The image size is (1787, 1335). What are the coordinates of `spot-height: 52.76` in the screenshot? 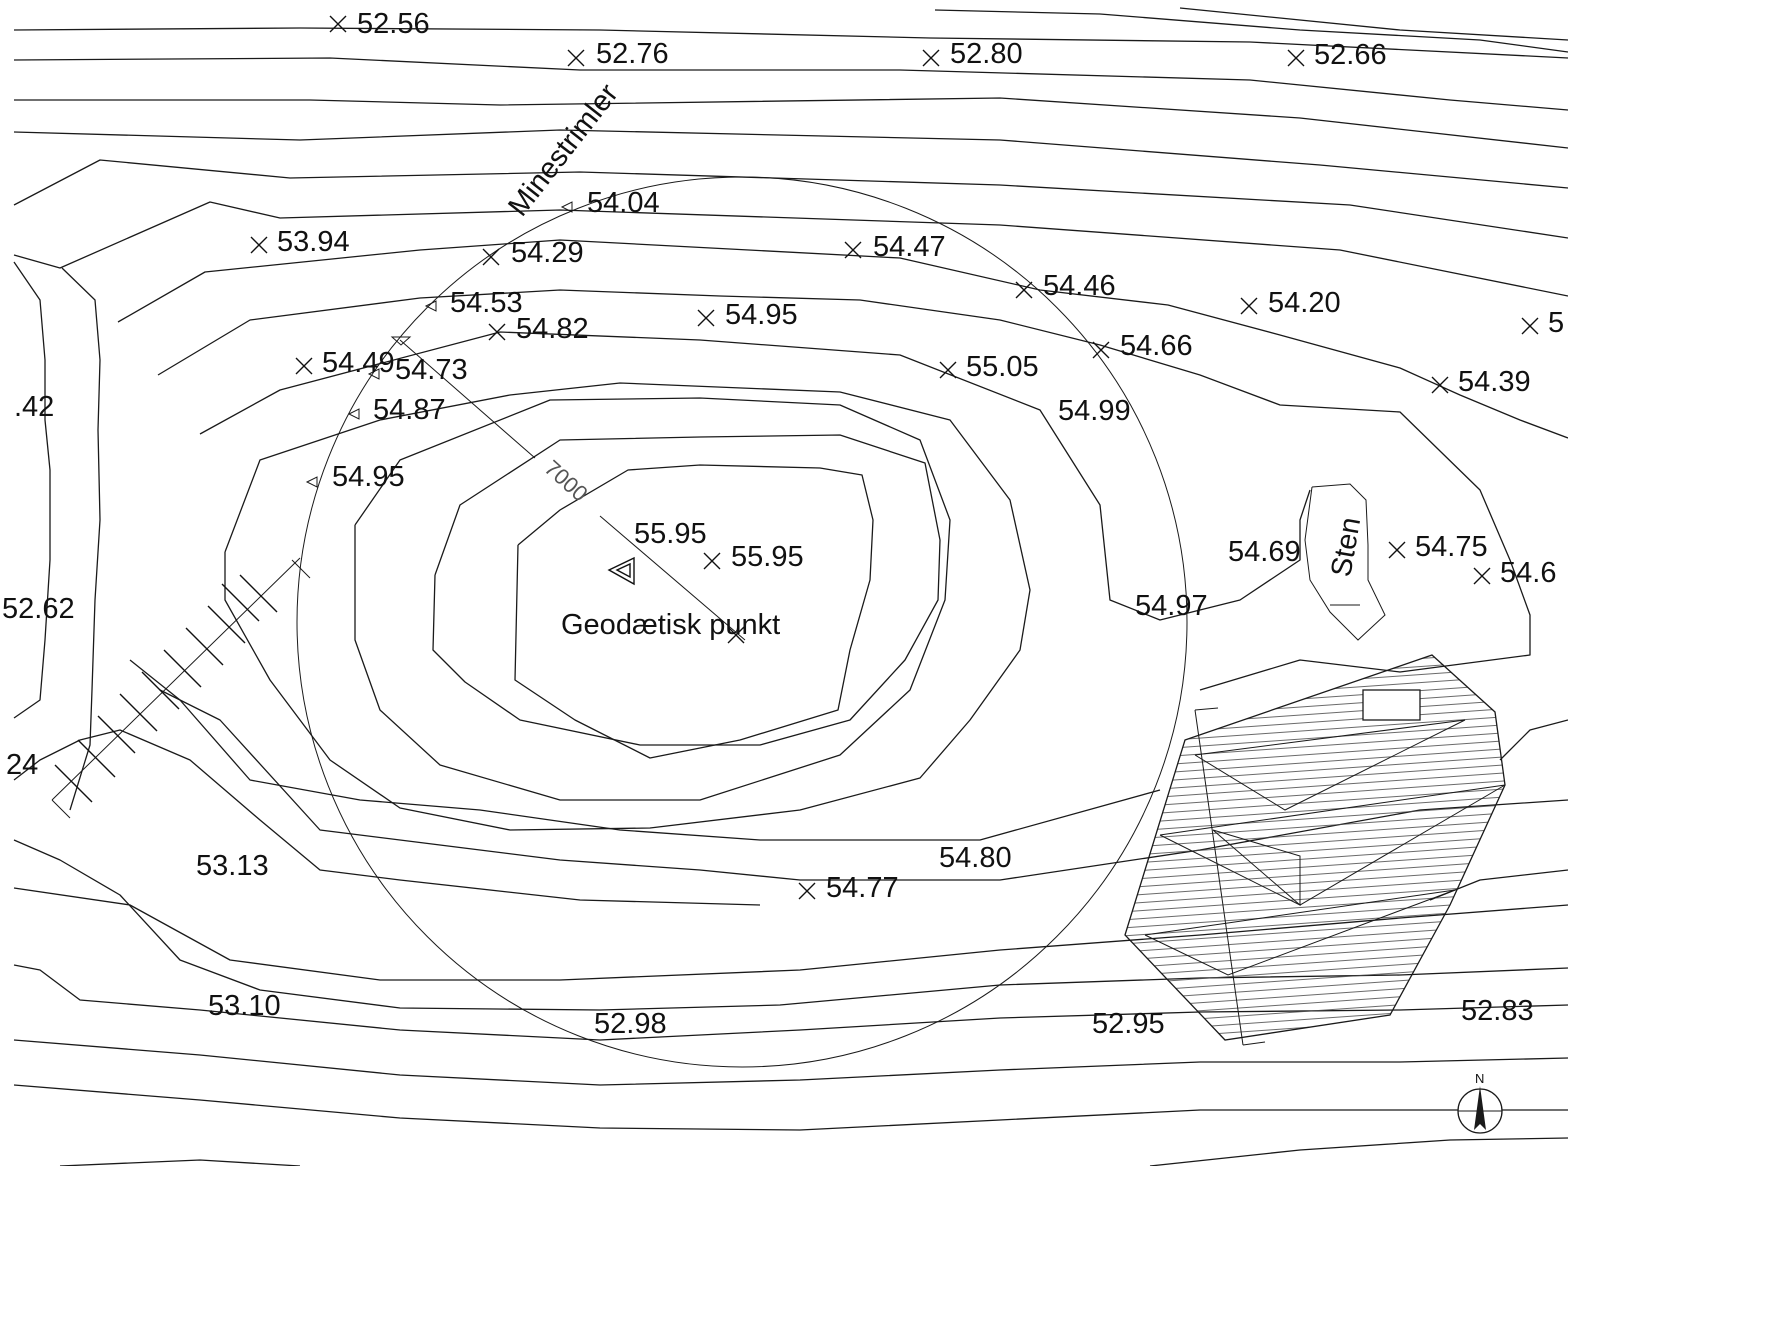 It's located at (632, 54).